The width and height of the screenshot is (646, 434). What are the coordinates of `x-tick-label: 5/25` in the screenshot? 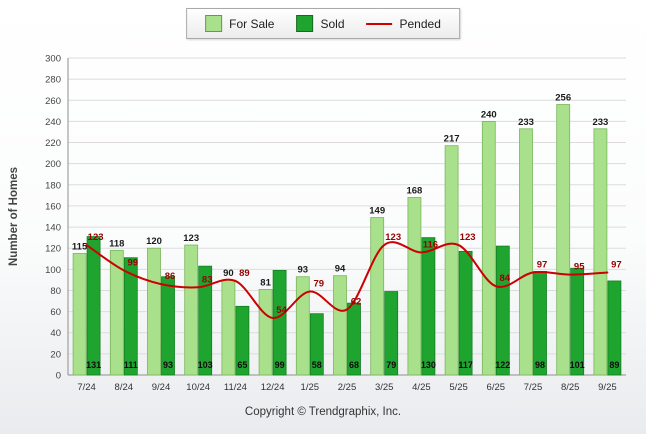 It's located at (458, 387).